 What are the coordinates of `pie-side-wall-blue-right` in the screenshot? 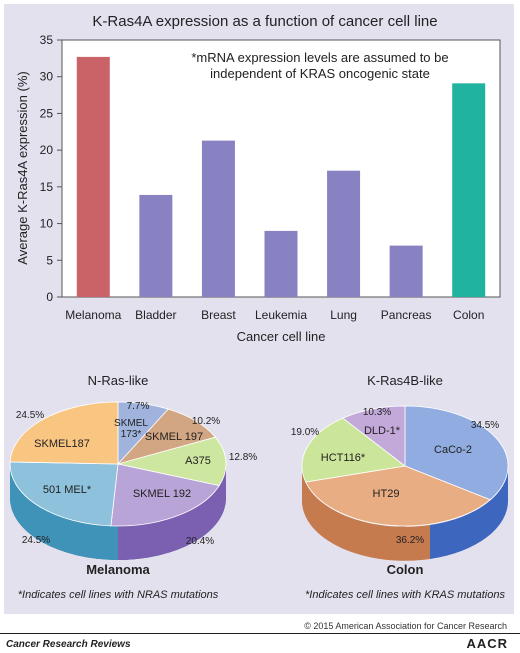 It's located at (469, 512).